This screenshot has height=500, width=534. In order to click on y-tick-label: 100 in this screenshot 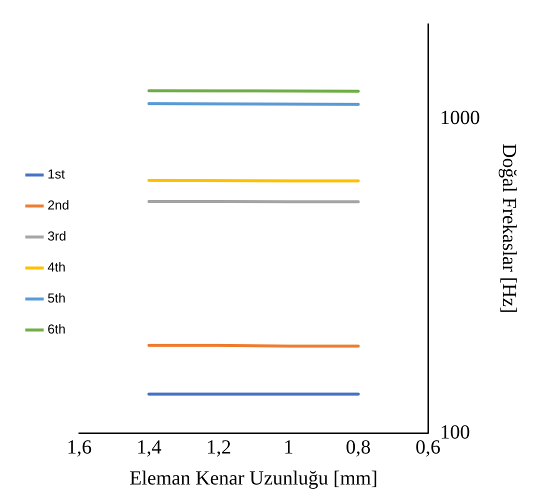, I will do `click(455, 432)`.